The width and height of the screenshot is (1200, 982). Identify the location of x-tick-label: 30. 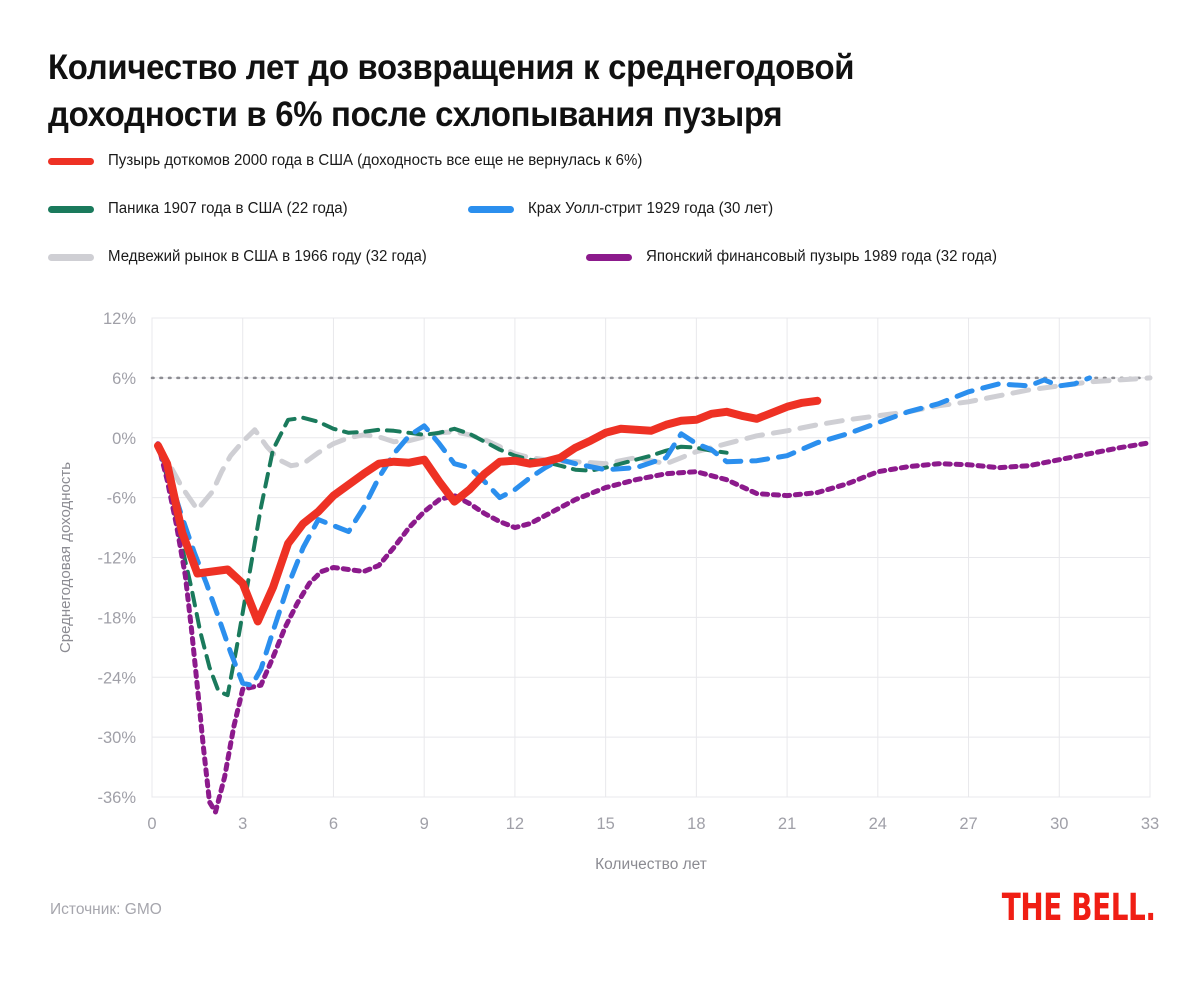
(1059, 824).